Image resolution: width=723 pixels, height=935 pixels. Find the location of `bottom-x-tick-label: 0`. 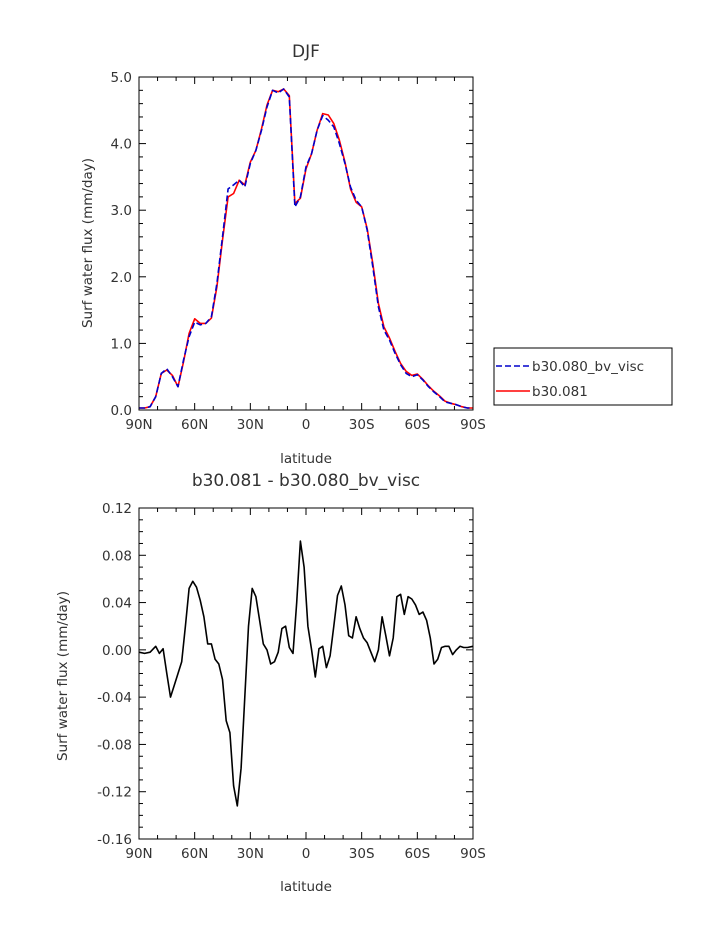

bottom-x-tick-label: 0 is located at coordinates (306, 854).